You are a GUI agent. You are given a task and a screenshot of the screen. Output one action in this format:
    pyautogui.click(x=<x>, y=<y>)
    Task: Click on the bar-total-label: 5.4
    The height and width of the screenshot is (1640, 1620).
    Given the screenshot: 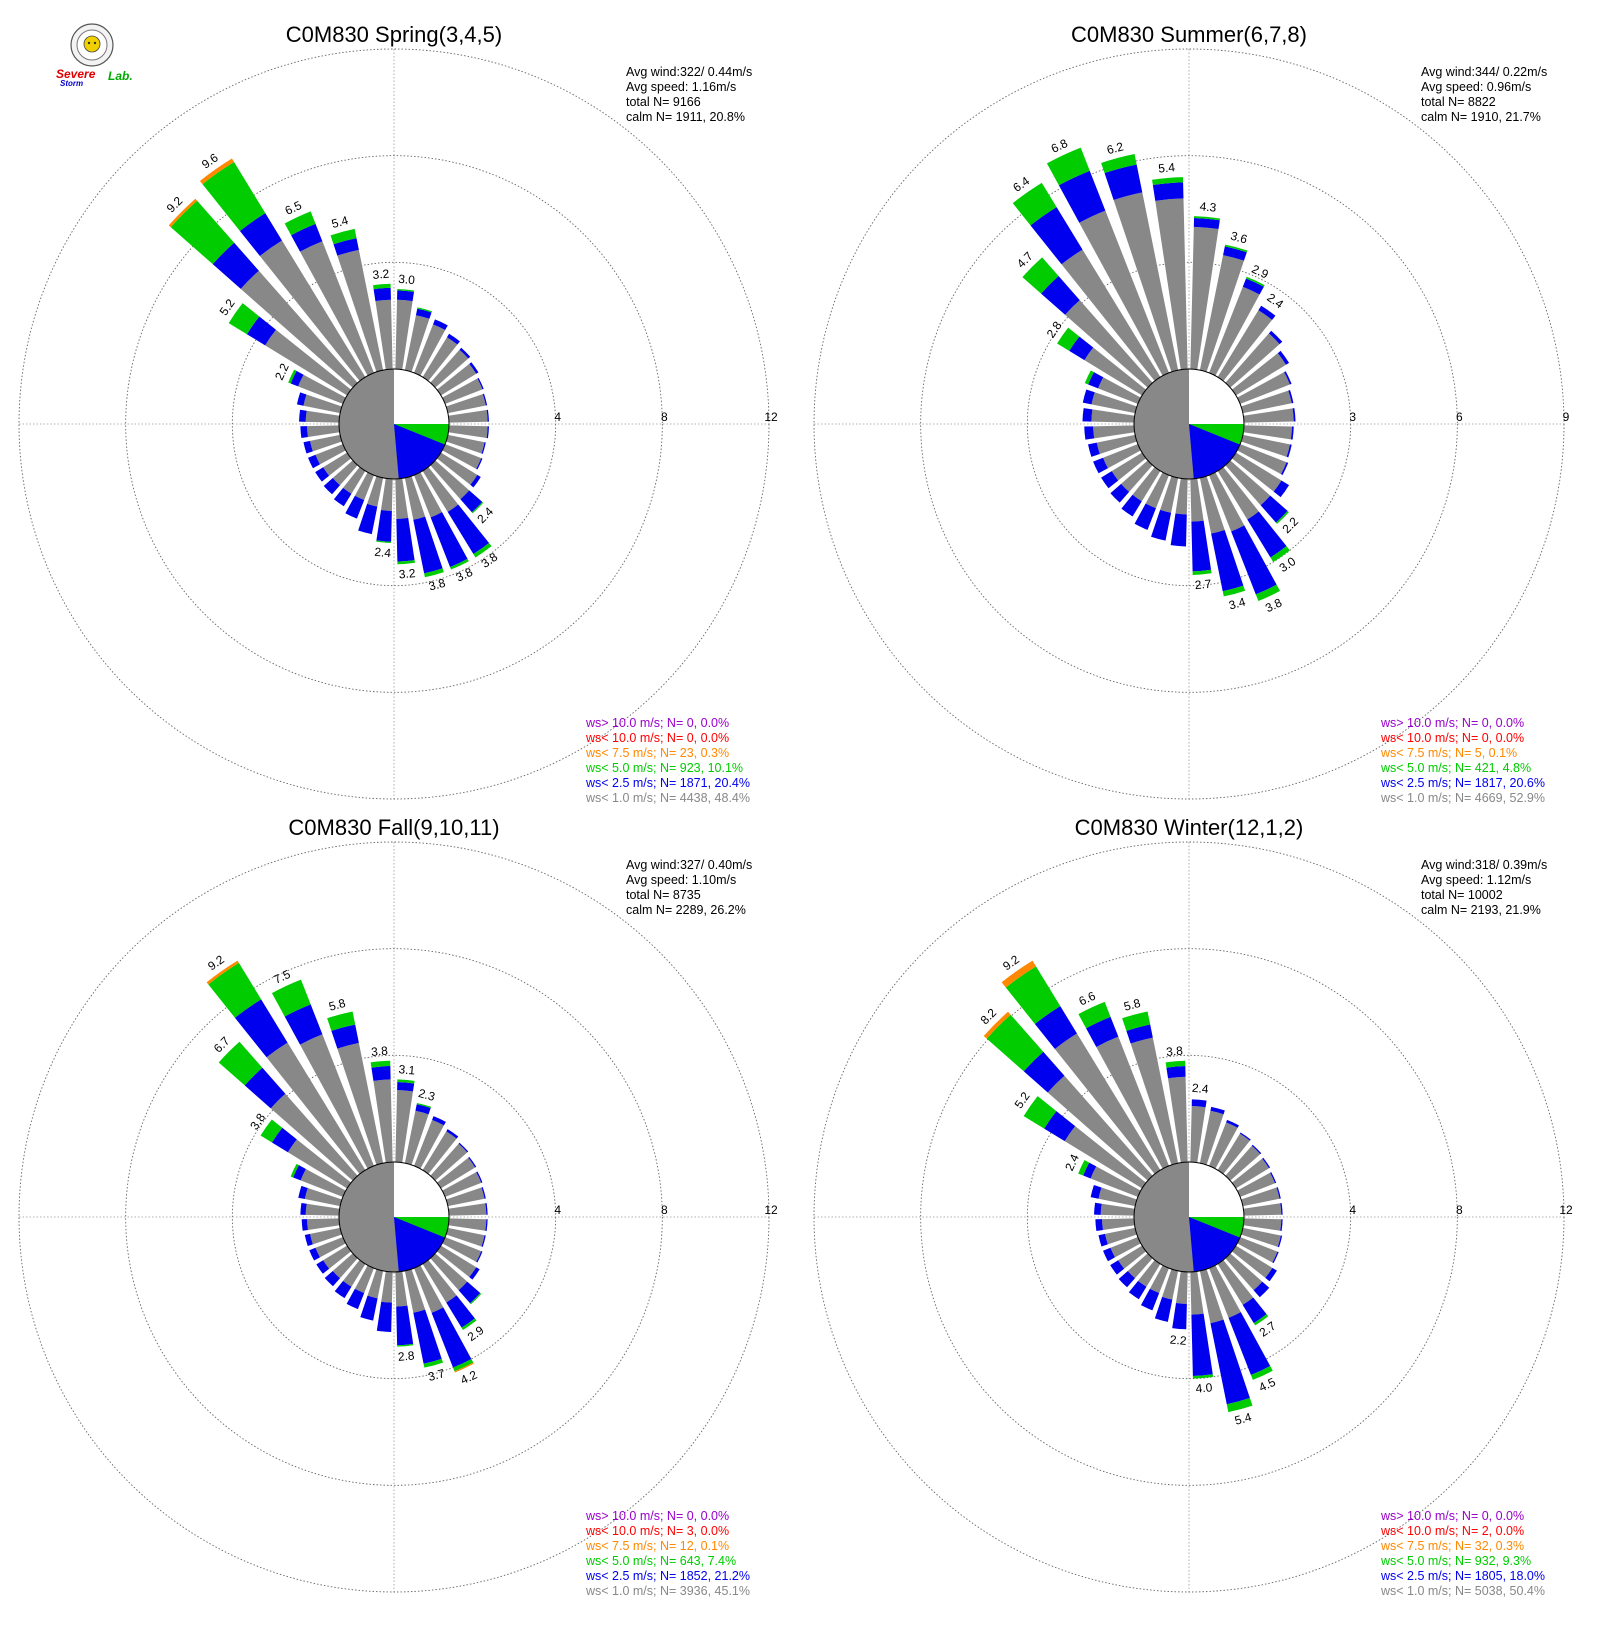 What is the action you would take?
    pyautogui.click(x=1167, y=167)
    